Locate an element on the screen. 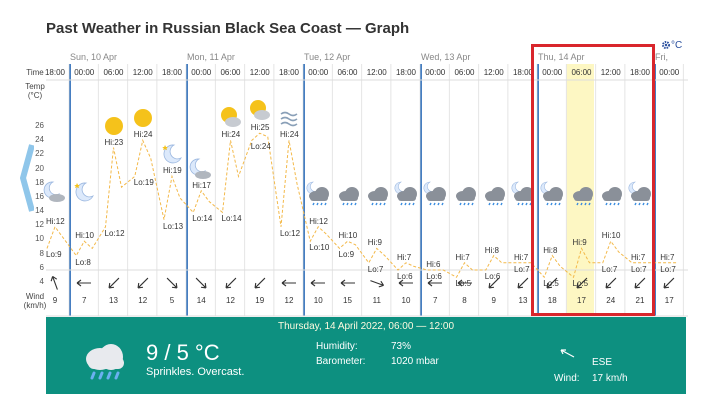  previous-arrow is located at coordinates (27, 178).